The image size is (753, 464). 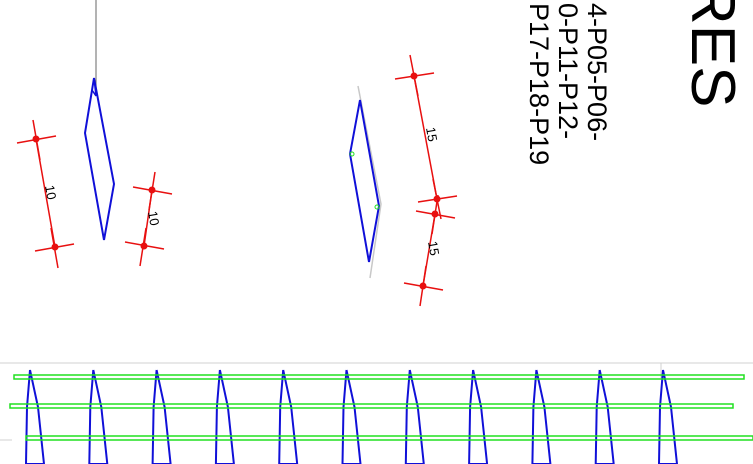 I want to click on dimension-label-left-short: 10, so click(x=153, y=218).